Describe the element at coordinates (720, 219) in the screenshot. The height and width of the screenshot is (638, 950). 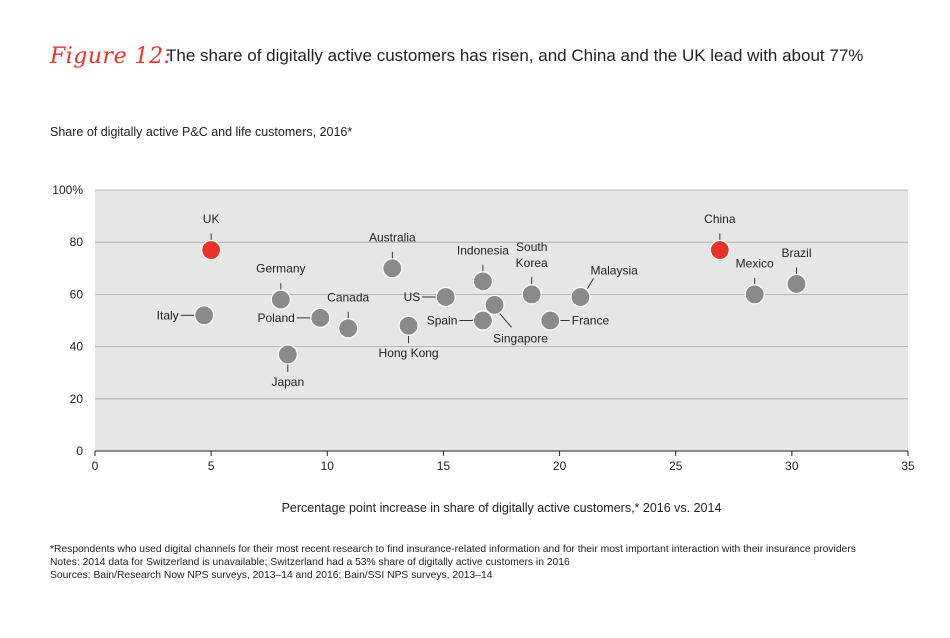
I see `point-label-china: China` at that location.